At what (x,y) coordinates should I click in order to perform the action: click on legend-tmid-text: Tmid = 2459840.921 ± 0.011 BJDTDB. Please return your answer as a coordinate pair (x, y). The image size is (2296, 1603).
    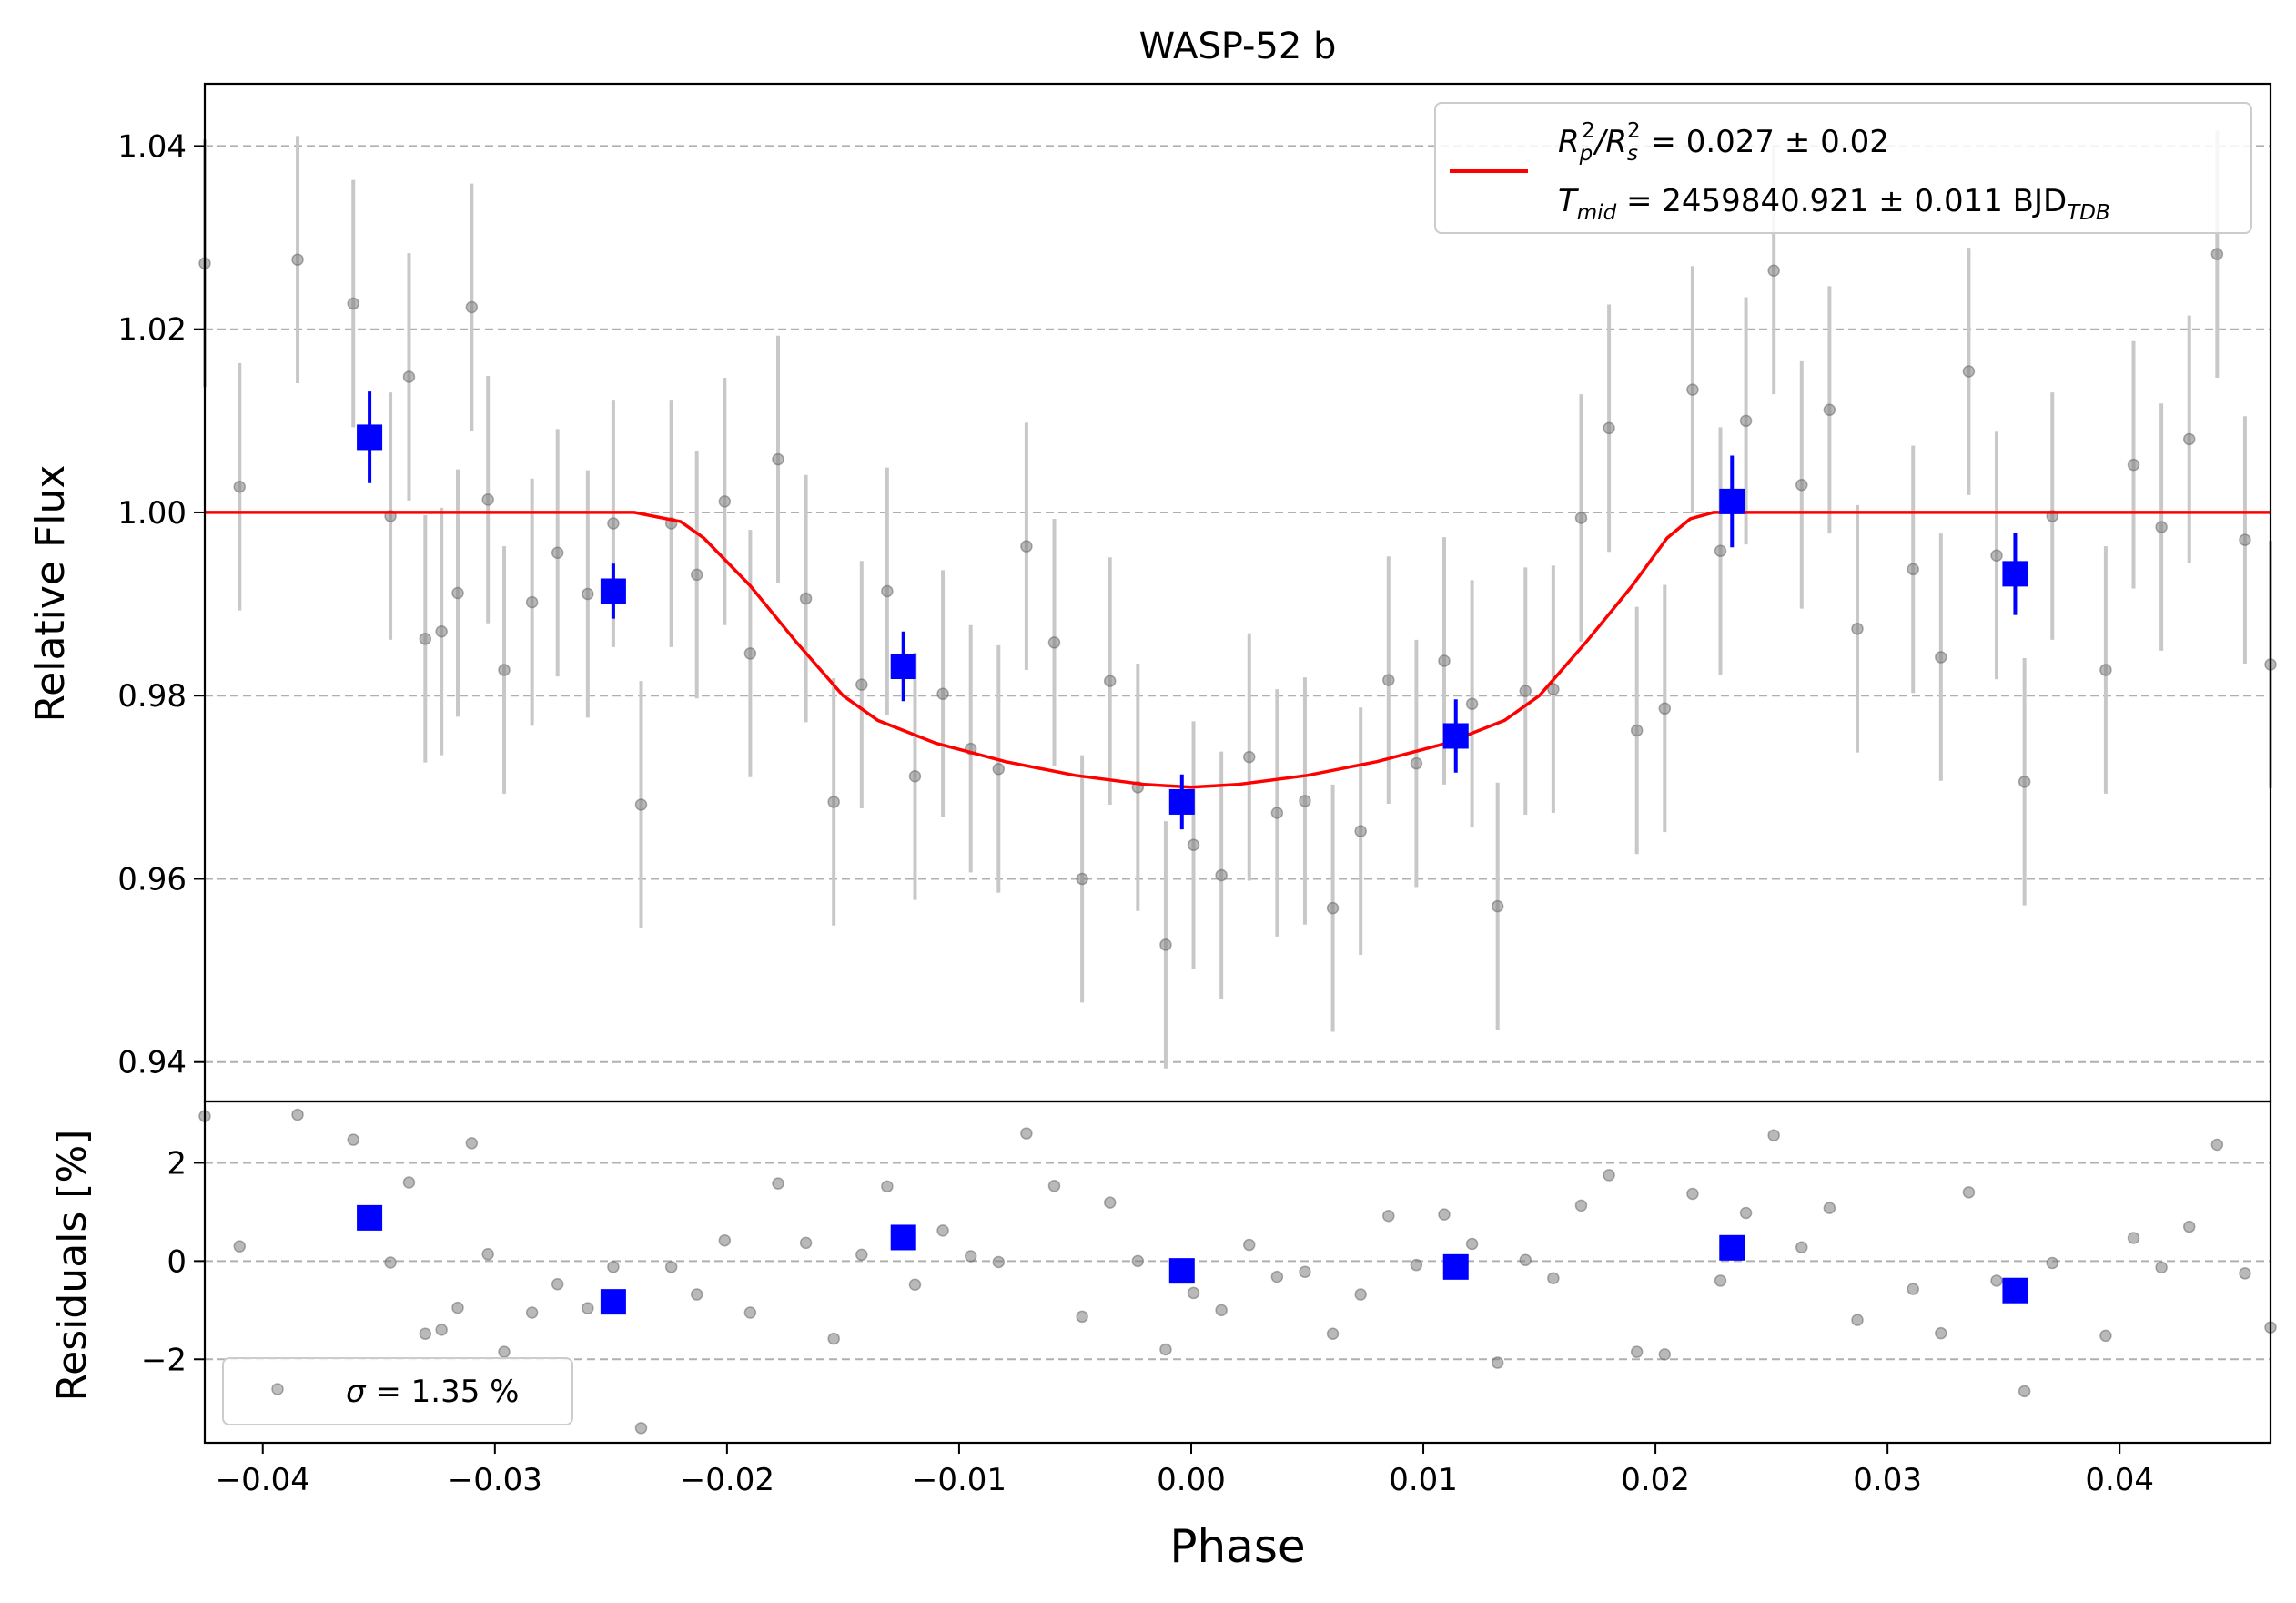
    Looking at the image, I should click on (1834, 204).